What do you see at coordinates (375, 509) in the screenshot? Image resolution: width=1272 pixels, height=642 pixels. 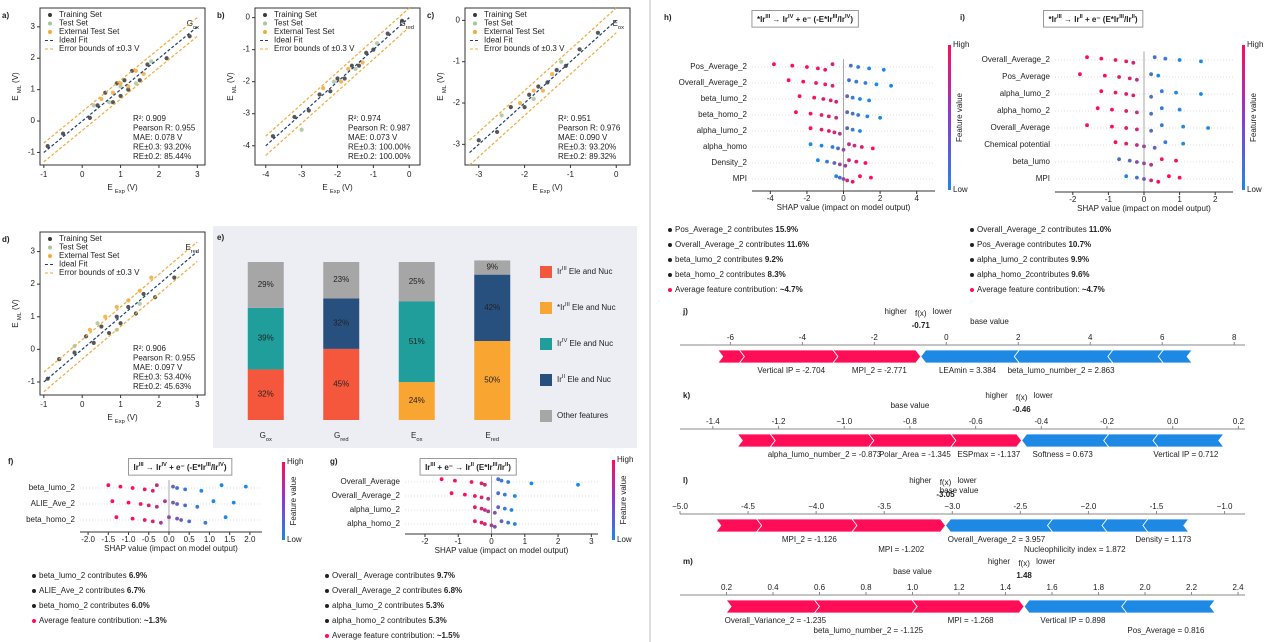 I see `feature-label: alpha_lumo_2` at bounding box center [375, 509].